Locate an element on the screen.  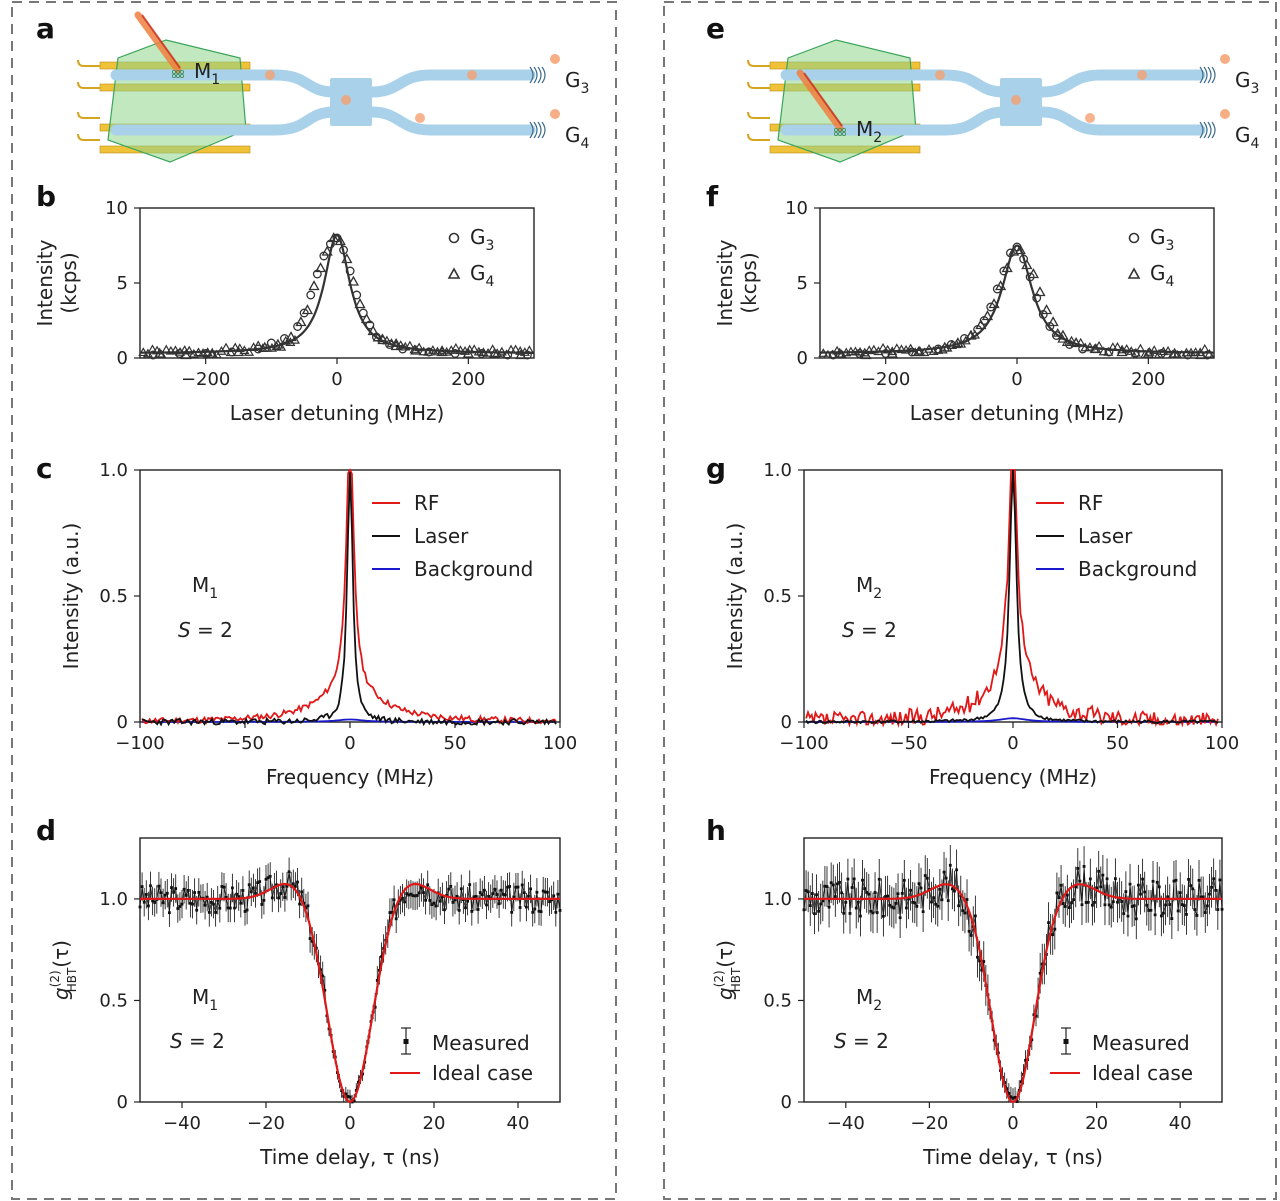
x-tick-label-c: −100 is located at coordinates (139, 743).